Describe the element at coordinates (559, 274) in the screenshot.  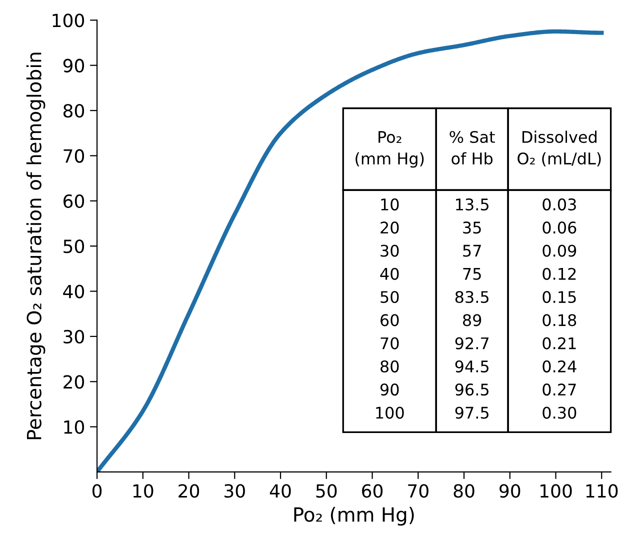
I see `annotation: 0.12` at that location.